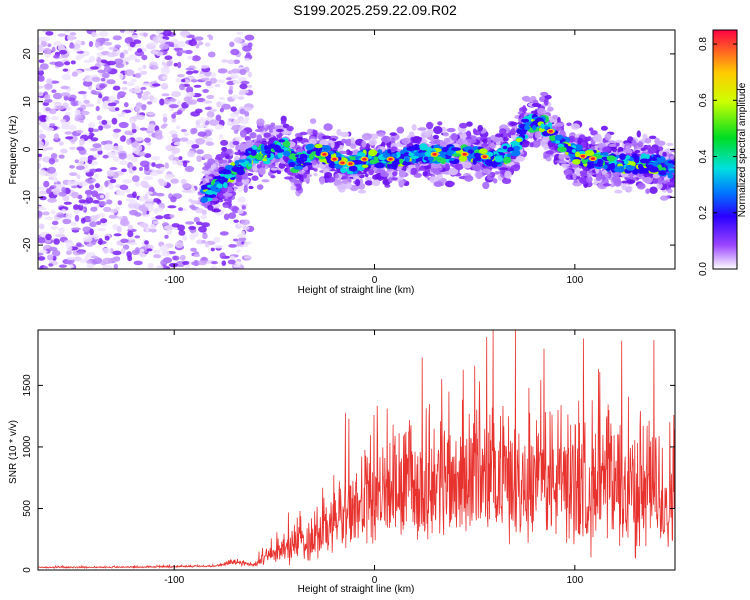  I want to click on ridge-peak-core, so click(484, 157).